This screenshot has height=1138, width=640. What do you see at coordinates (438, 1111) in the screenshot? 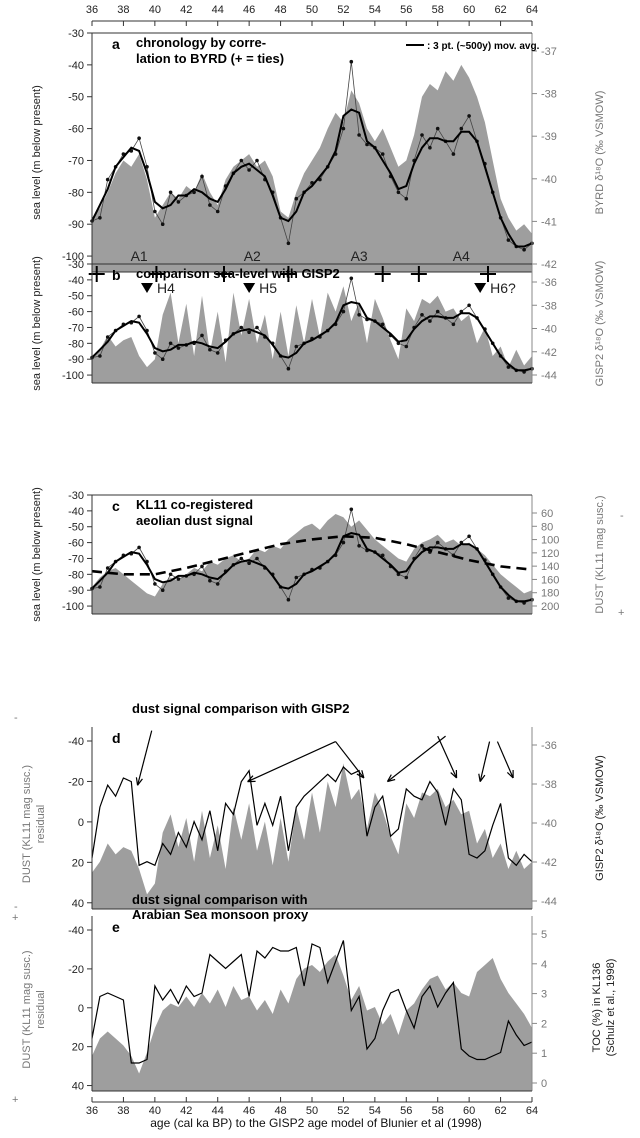
I see `age-tick-label: 58` at bounding box center [438, 1111].